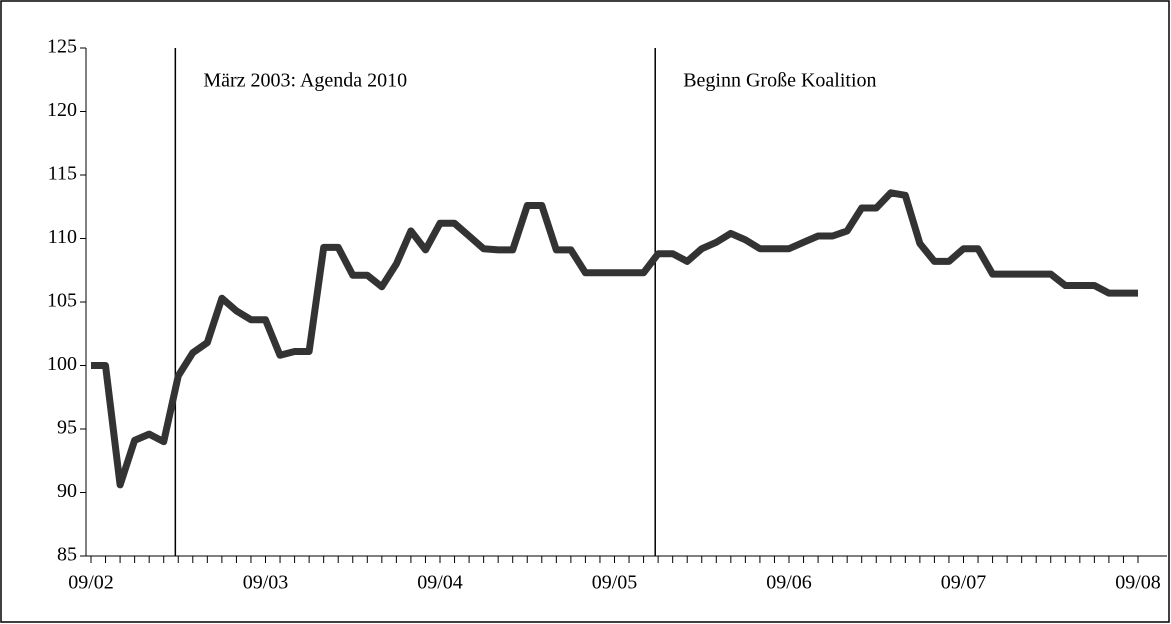 The image size is (1171, 624). Describe the element at coordinates (779, 81) in the screenshot. I see `event-label: Beginn Große Koalition` at that location.